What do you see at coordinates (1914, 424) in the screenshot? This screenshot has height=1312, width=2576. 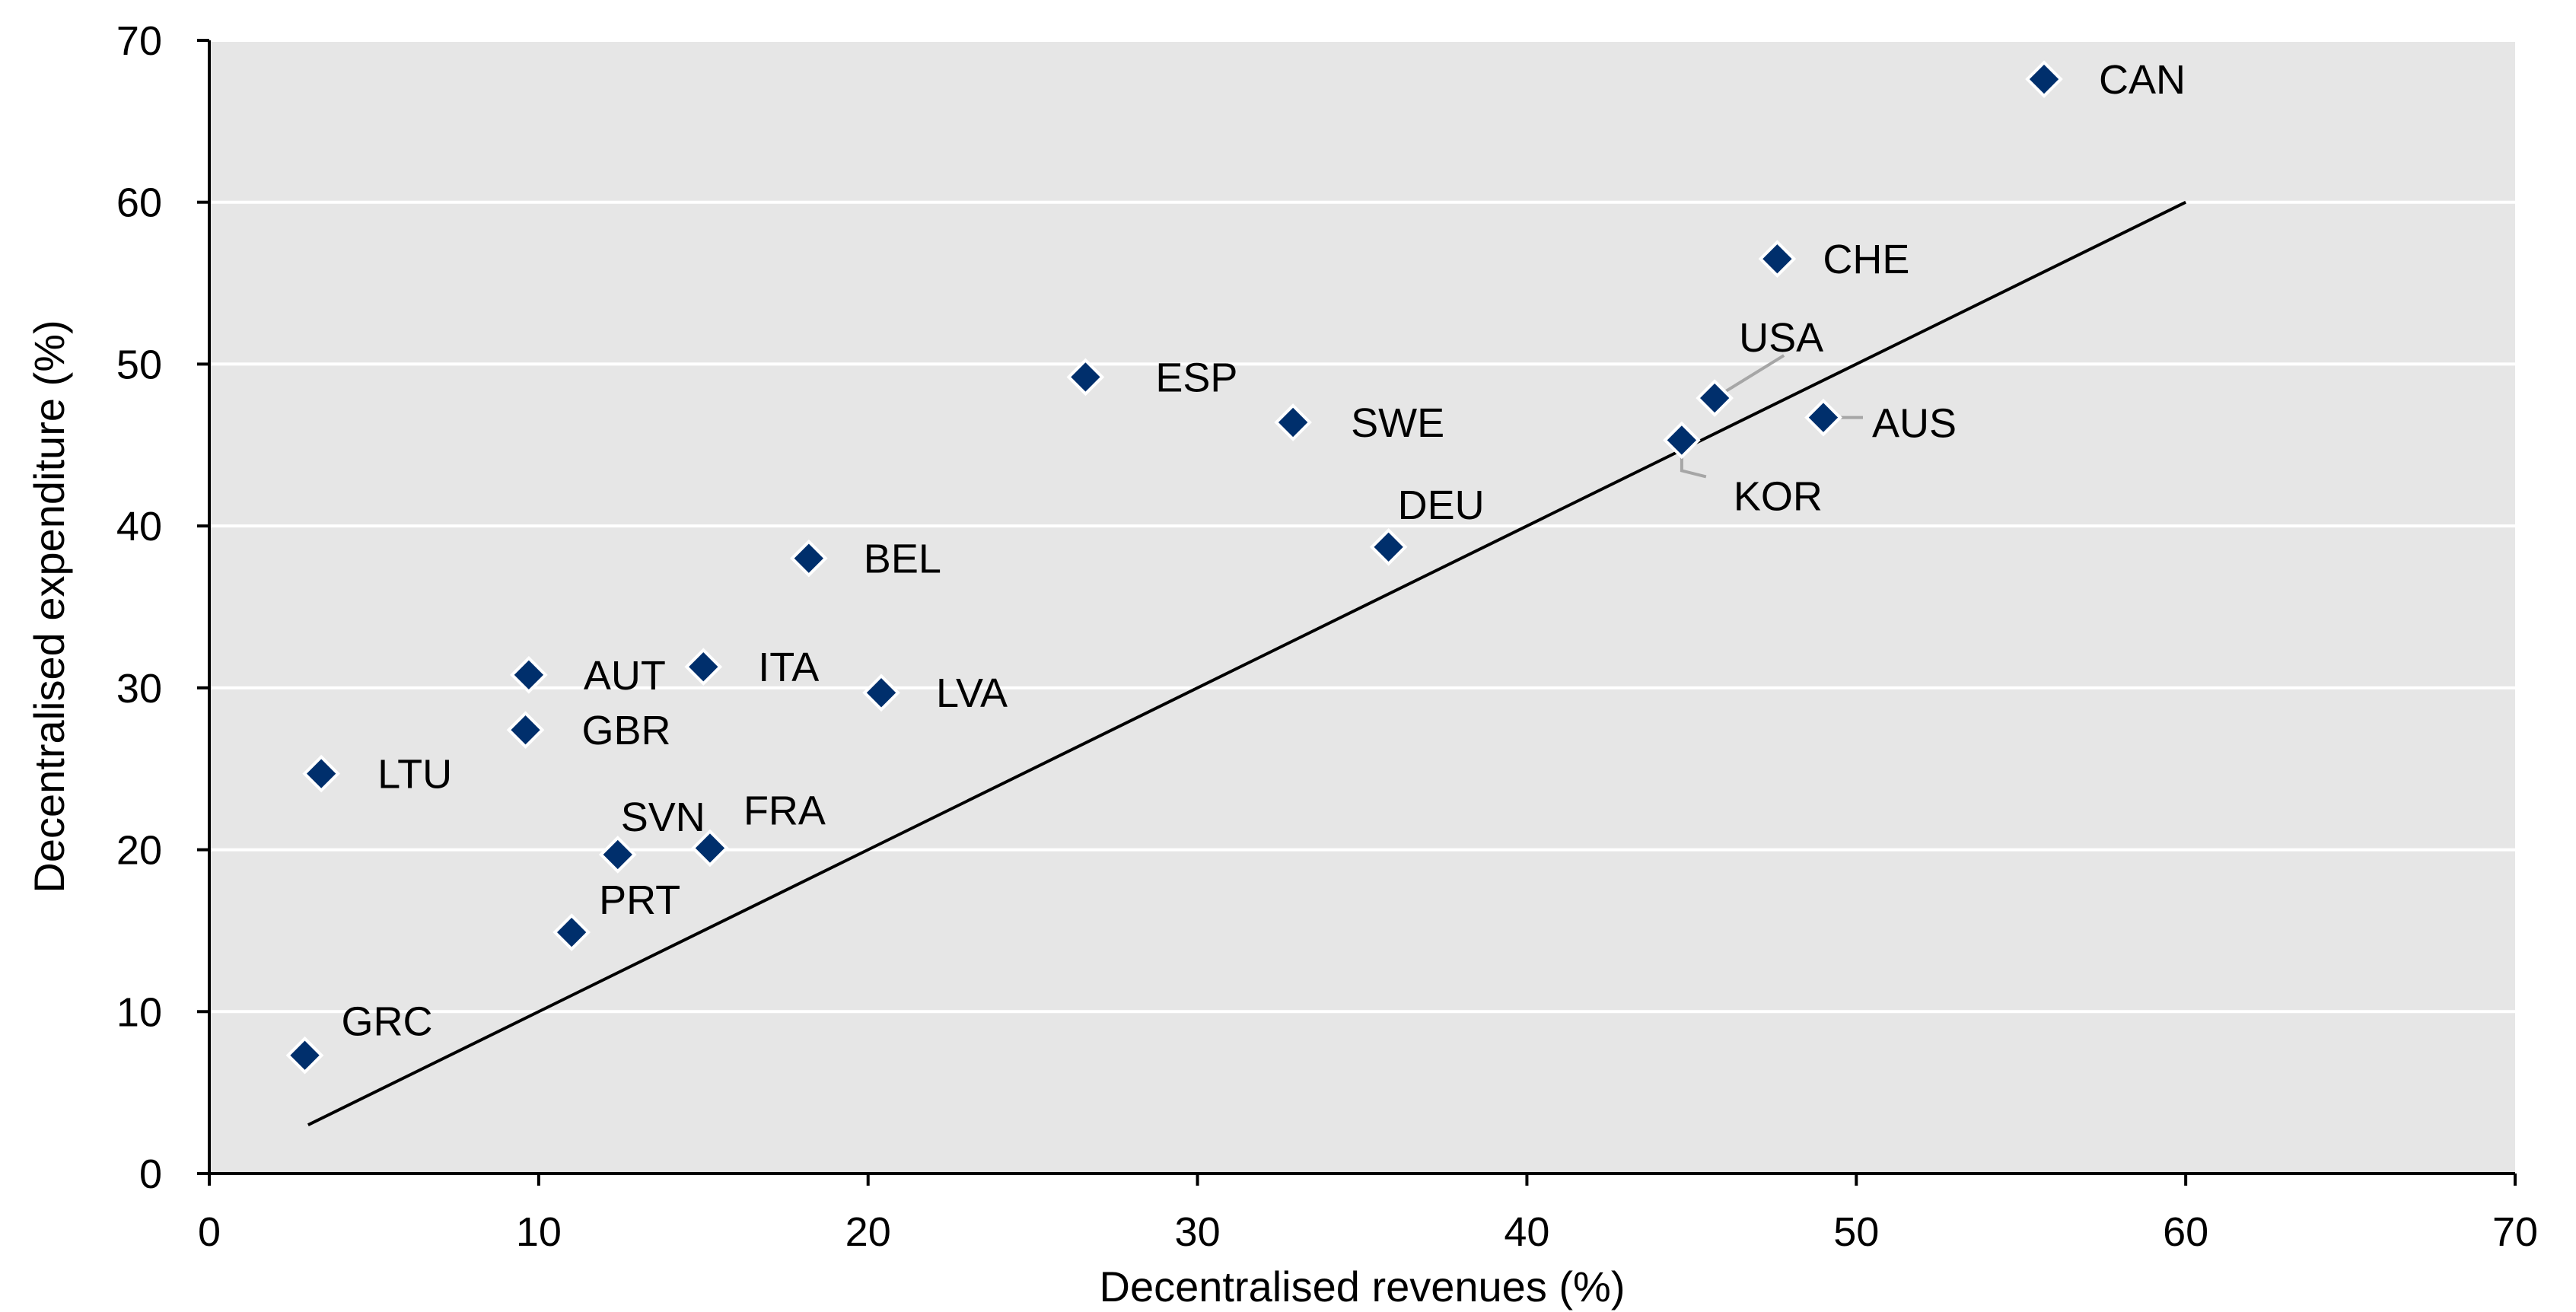 I see `point-label-aus: AUS` at bounding box center [1914, 424].